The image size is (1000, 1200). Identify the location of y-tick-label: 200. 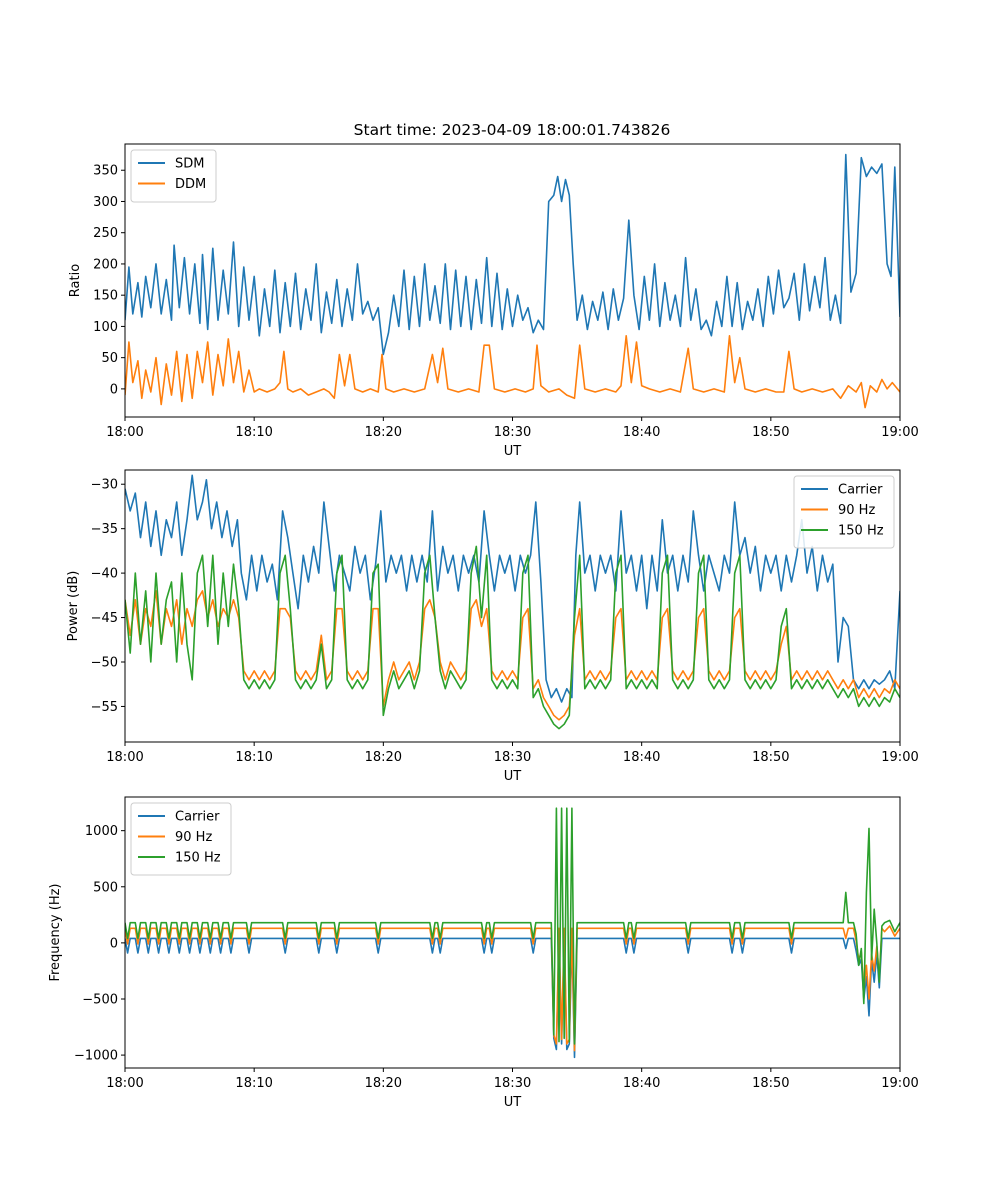
(105, 264).